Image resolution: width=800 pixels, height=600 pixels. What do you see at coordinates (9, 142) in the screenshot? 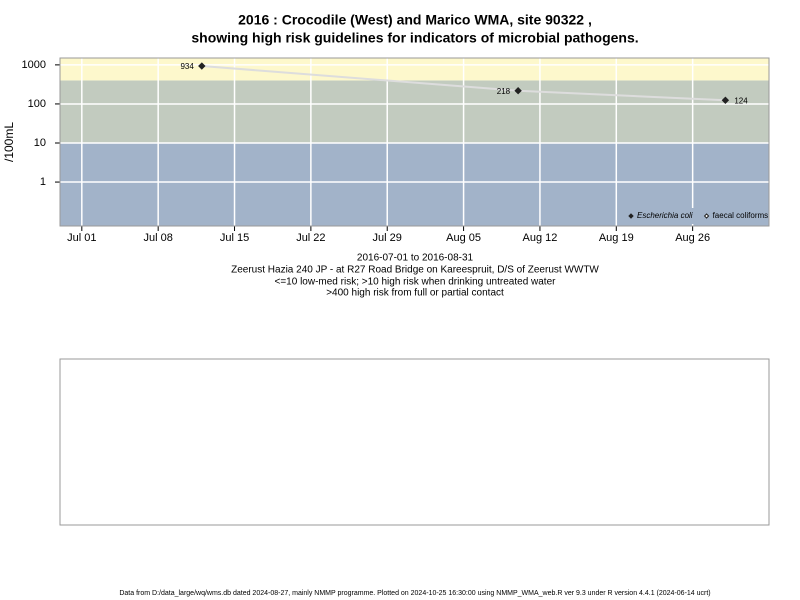
I see `y-axis-label: /100mL` at bounding box center [9, 142].